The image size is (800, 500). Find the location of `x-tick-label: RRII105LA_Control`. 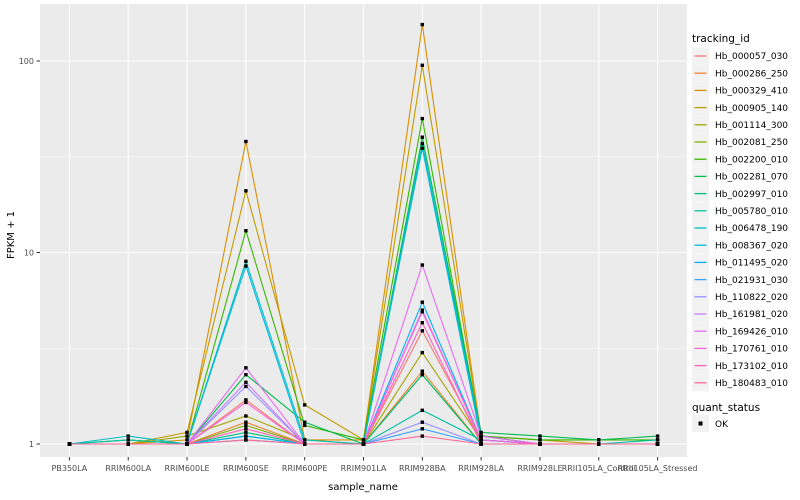

x-tick-label: RRII105LA_Control is located at coordinates (599, 468).